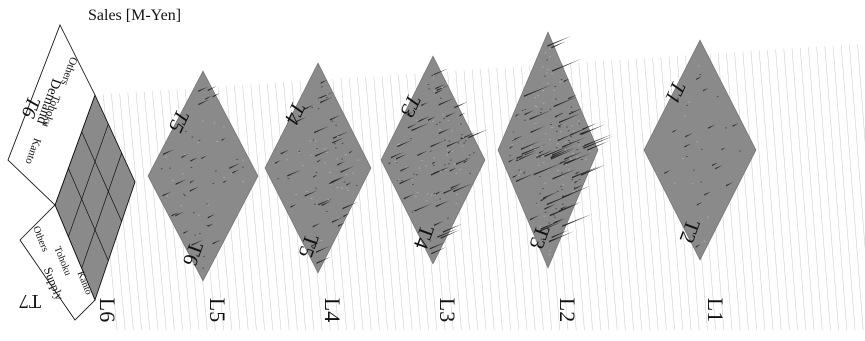  What do you see at coordinates (217, 310) in the screenshot?
I see `level-label-L5: L5` at bounding box center [217, 310].